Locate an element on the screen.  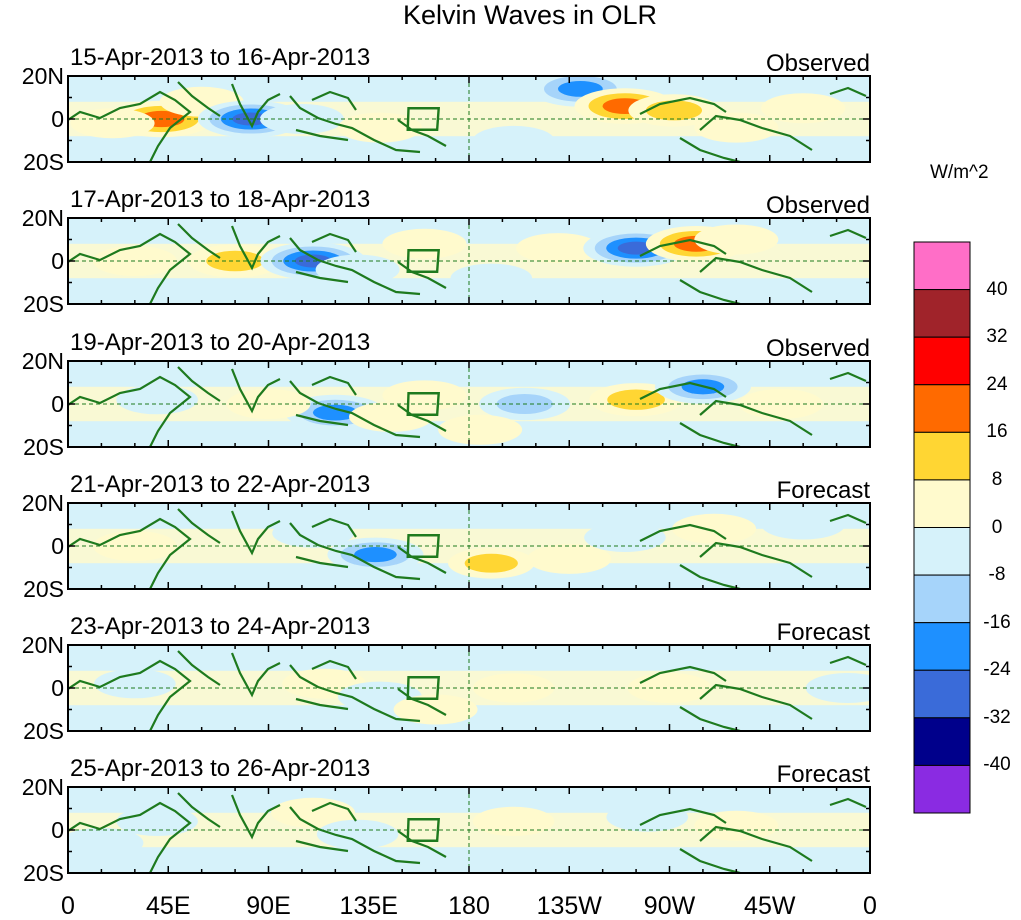
panel-date-label: 15-Apr-2013 to 16-Apr-2013 is located at coordinates (220, 57).